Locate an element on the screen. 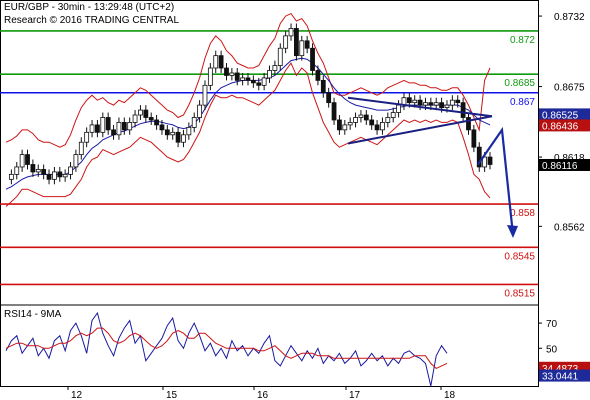 This screenshot has width=590, height=400. price-tag-label-0: 0.86525 is located at coordinates (560, 115).